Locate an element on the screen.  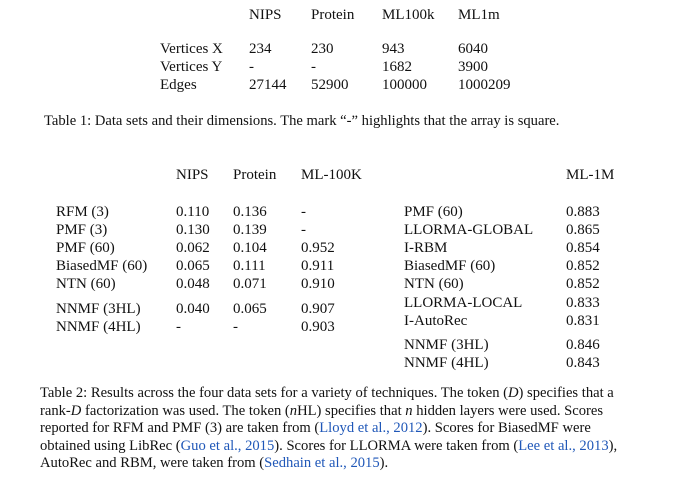
t2-right-cell: 0.854 is located at coordinates (583, 248).